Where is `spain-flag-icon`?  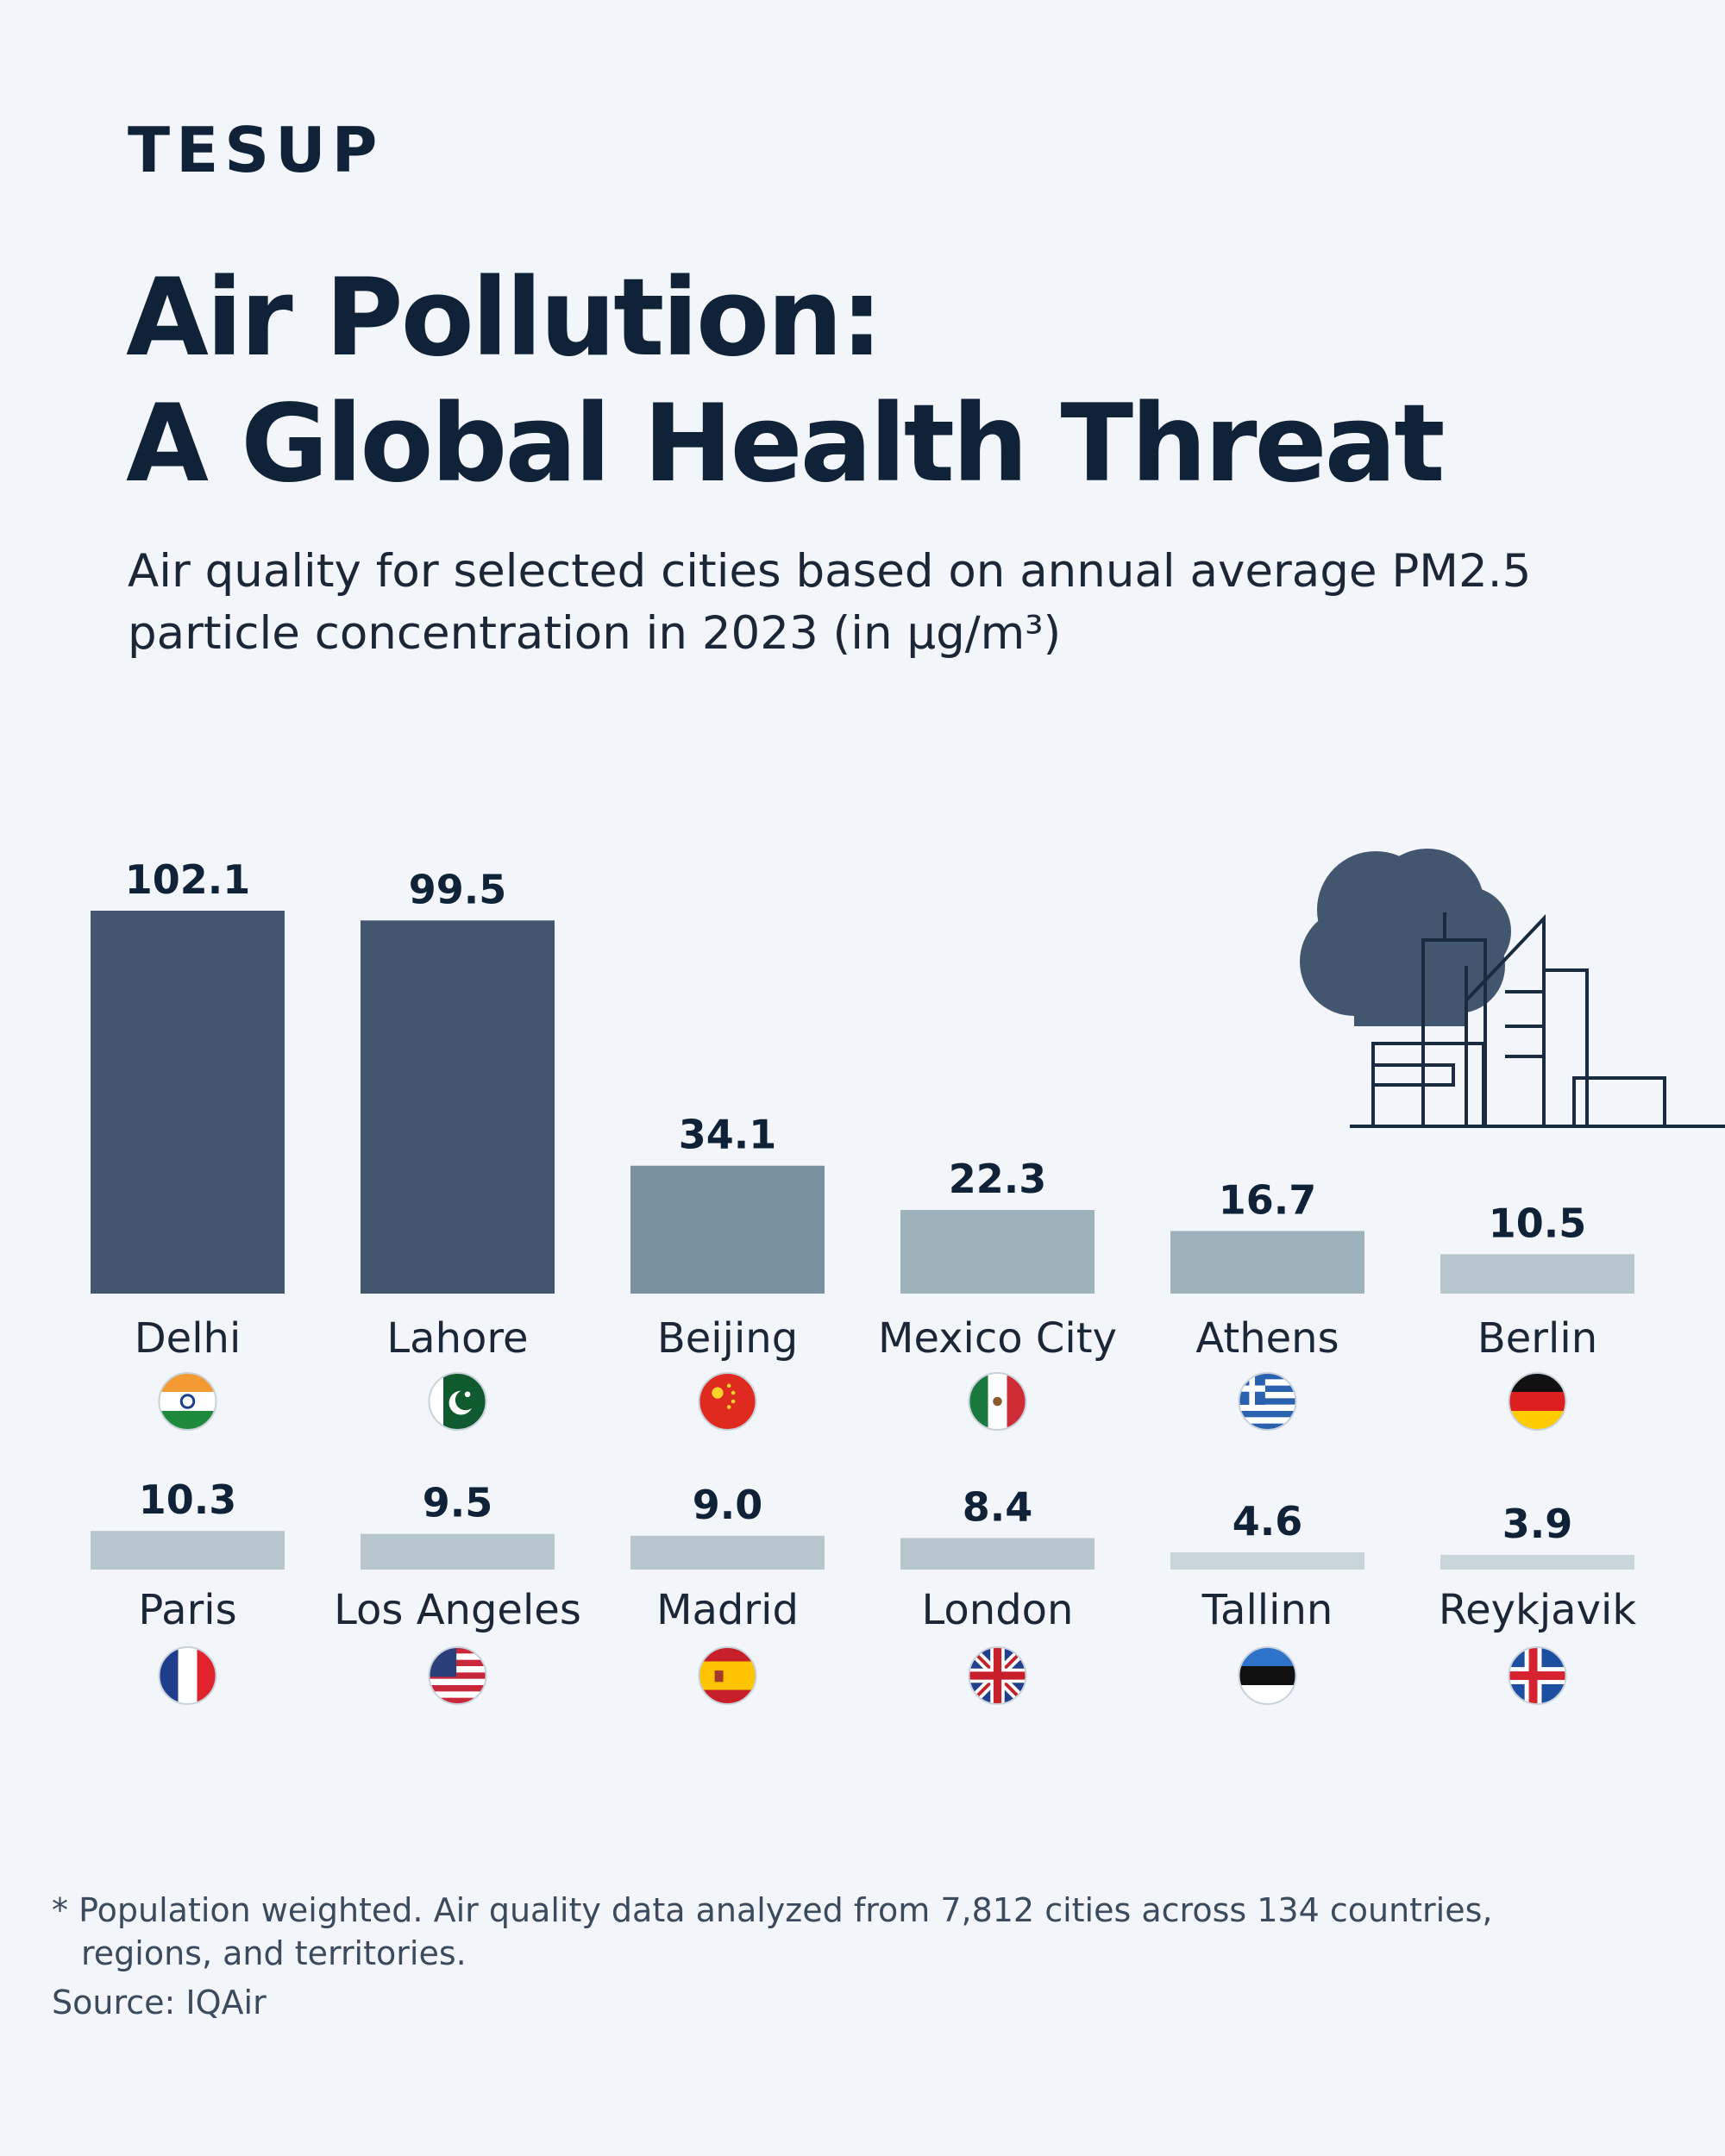
spain-flag-icon is located at coordinates (728, 1676).